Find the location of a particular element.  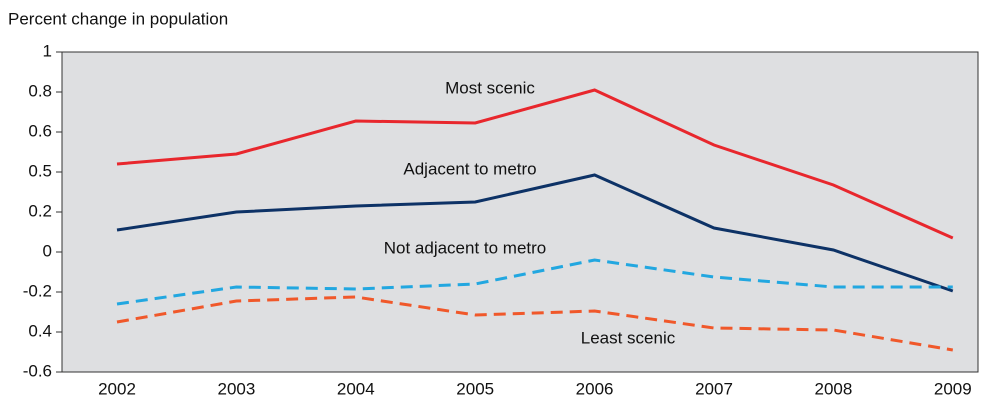

y-tick-label: -0.2 is located at coordinates (37, 290).